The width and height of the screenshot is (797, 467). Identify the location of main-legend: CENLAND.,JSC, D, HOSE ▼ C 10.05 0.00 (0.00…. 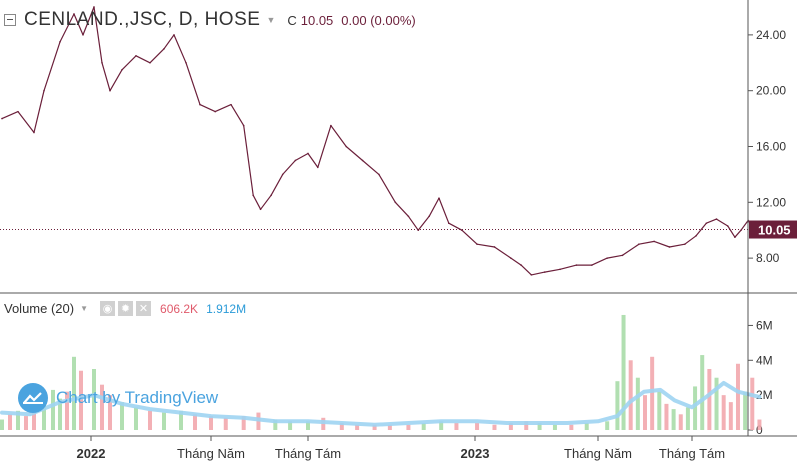
(210, 20).